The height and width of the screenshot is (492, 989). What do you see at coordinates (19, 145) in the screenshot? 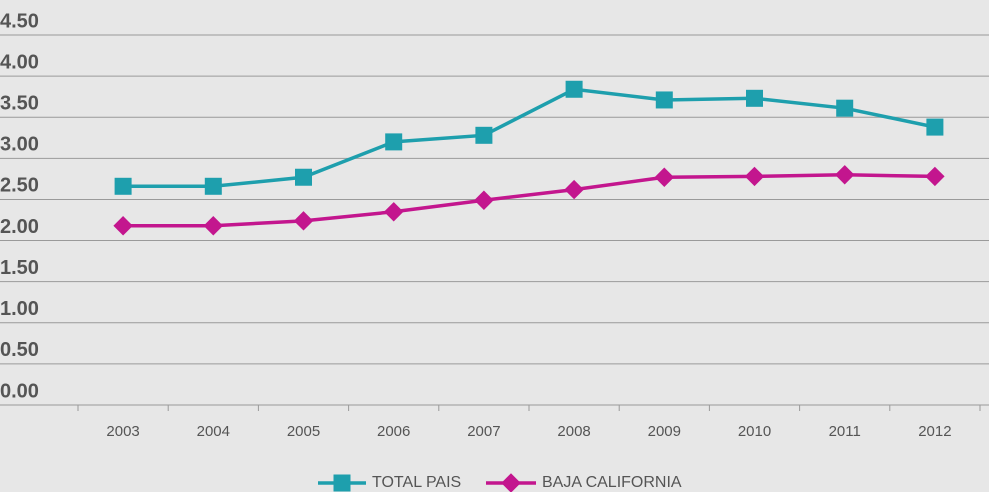
I see `y-tick-label: 3.00` at bounding box center [19, 145].